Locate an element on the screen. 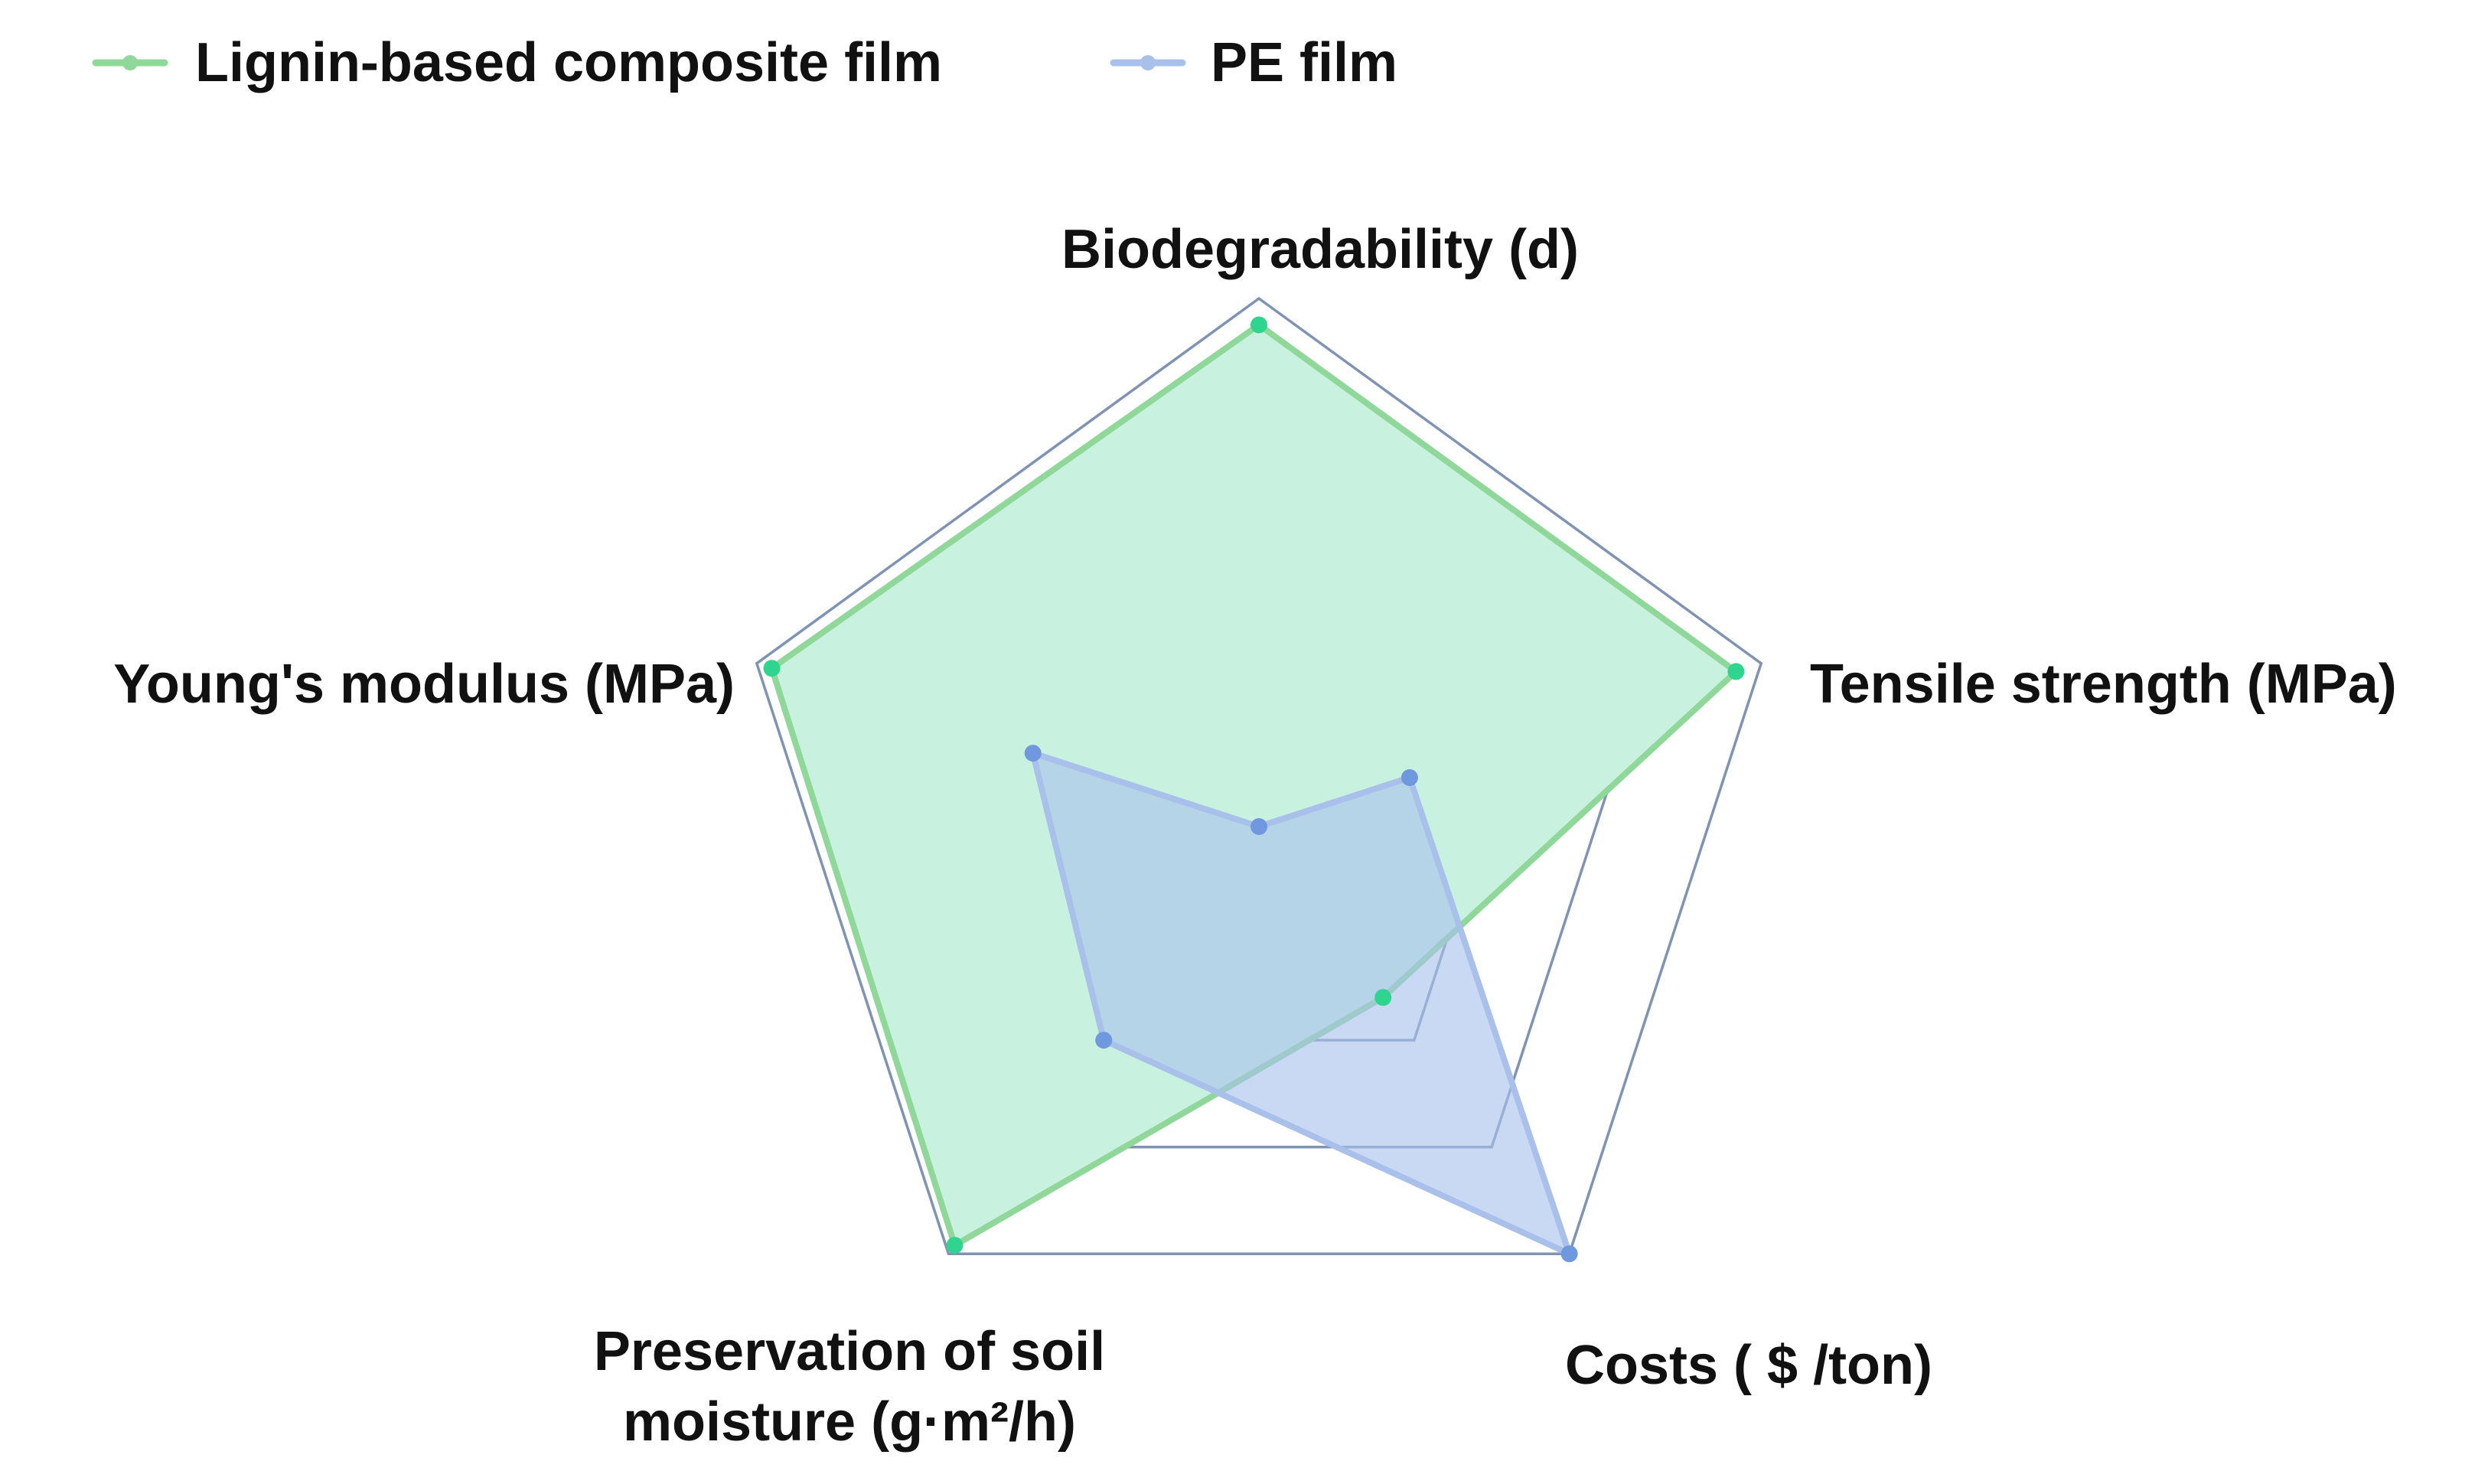 This screenshot has width=2488, height=1484. axis-label-4-line-1: Preservation of soil is located at coordinates (849, 1351).